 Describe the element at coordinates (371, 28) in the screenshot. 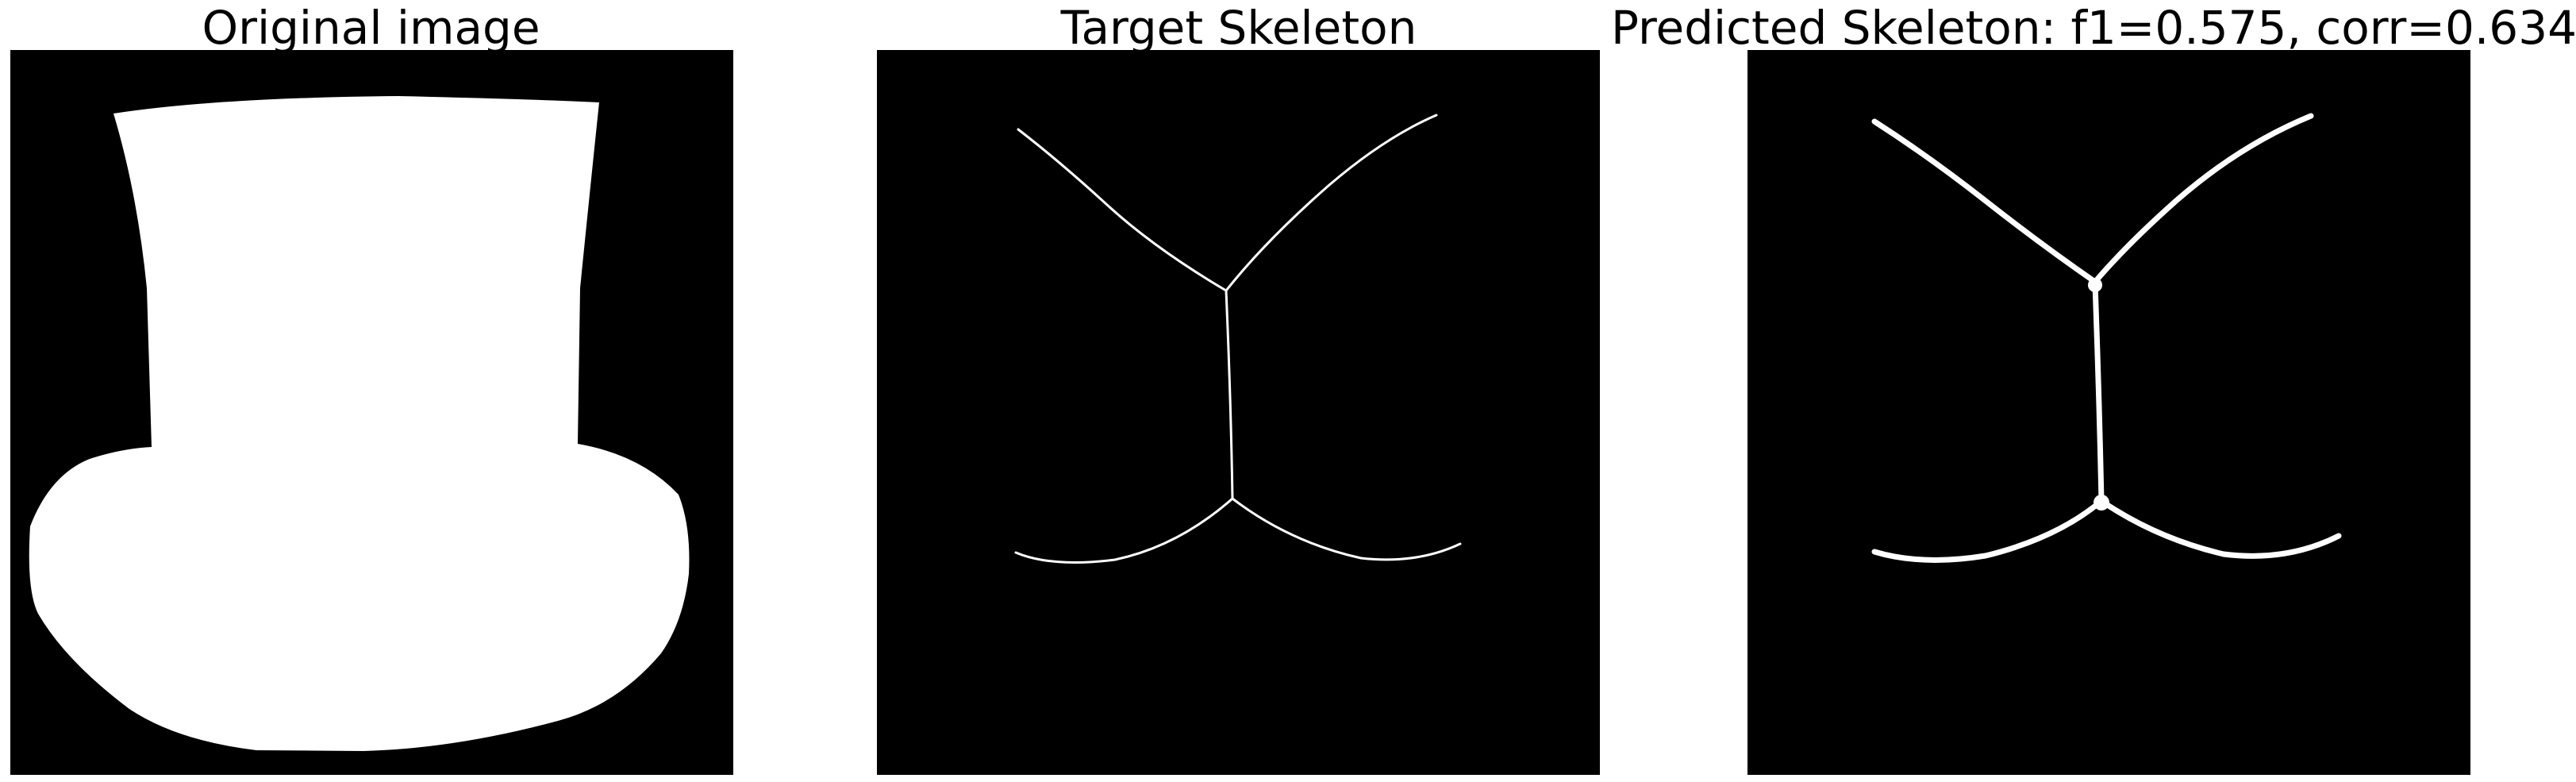

I see `panel-title-original: Original image` at that location.